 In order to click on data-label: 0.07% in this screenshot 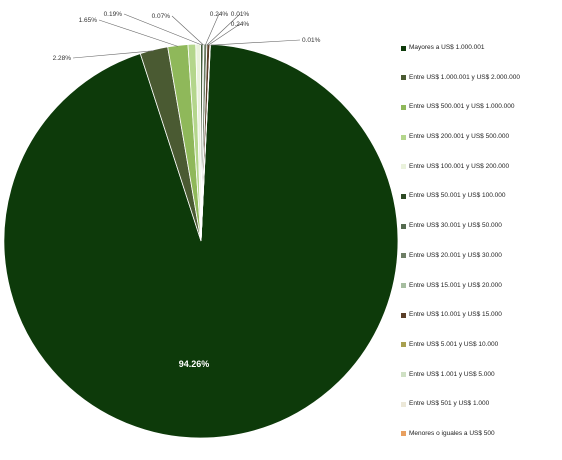, I will do `click(161, 16)`.